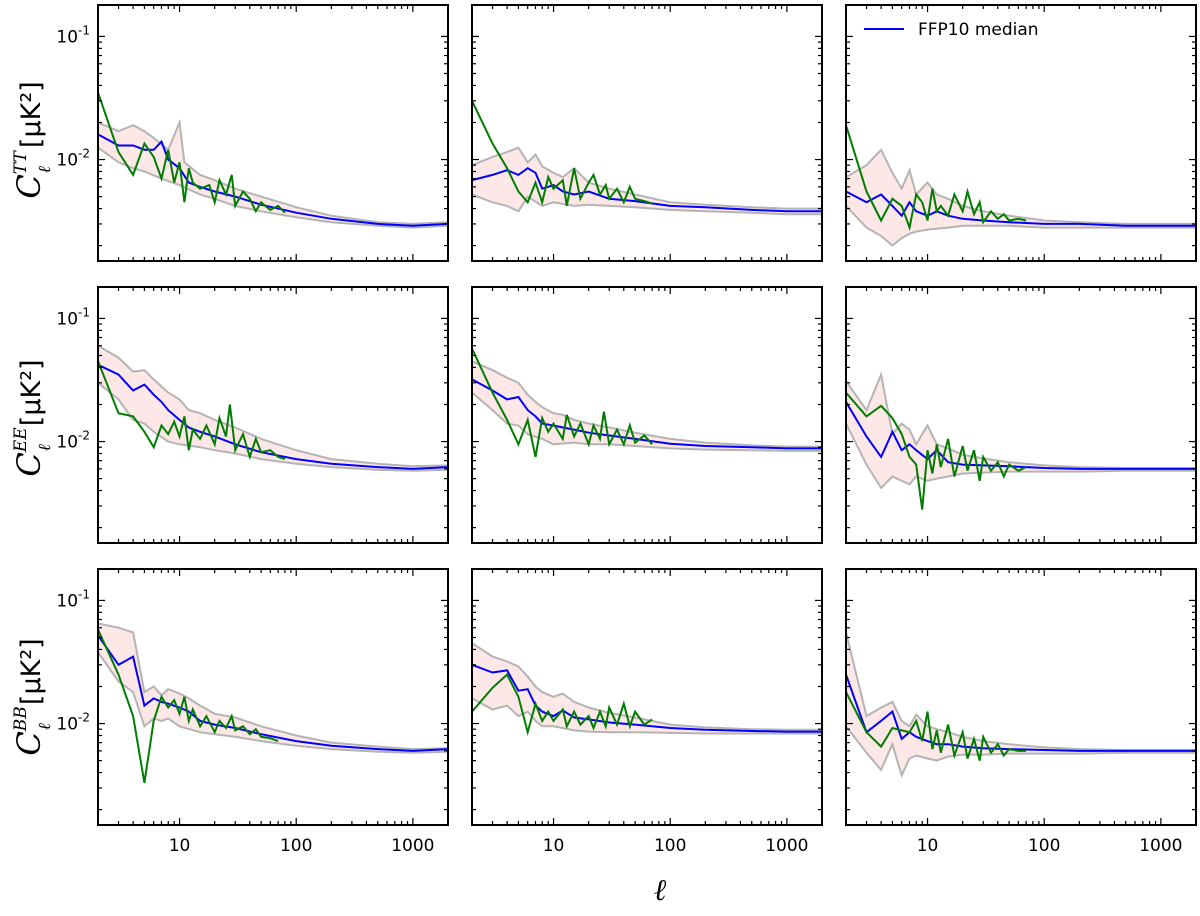 This screenshot has height=916, width=1200. I want to click on panel-bb-2: 10 100 1000, so click(647, 712).